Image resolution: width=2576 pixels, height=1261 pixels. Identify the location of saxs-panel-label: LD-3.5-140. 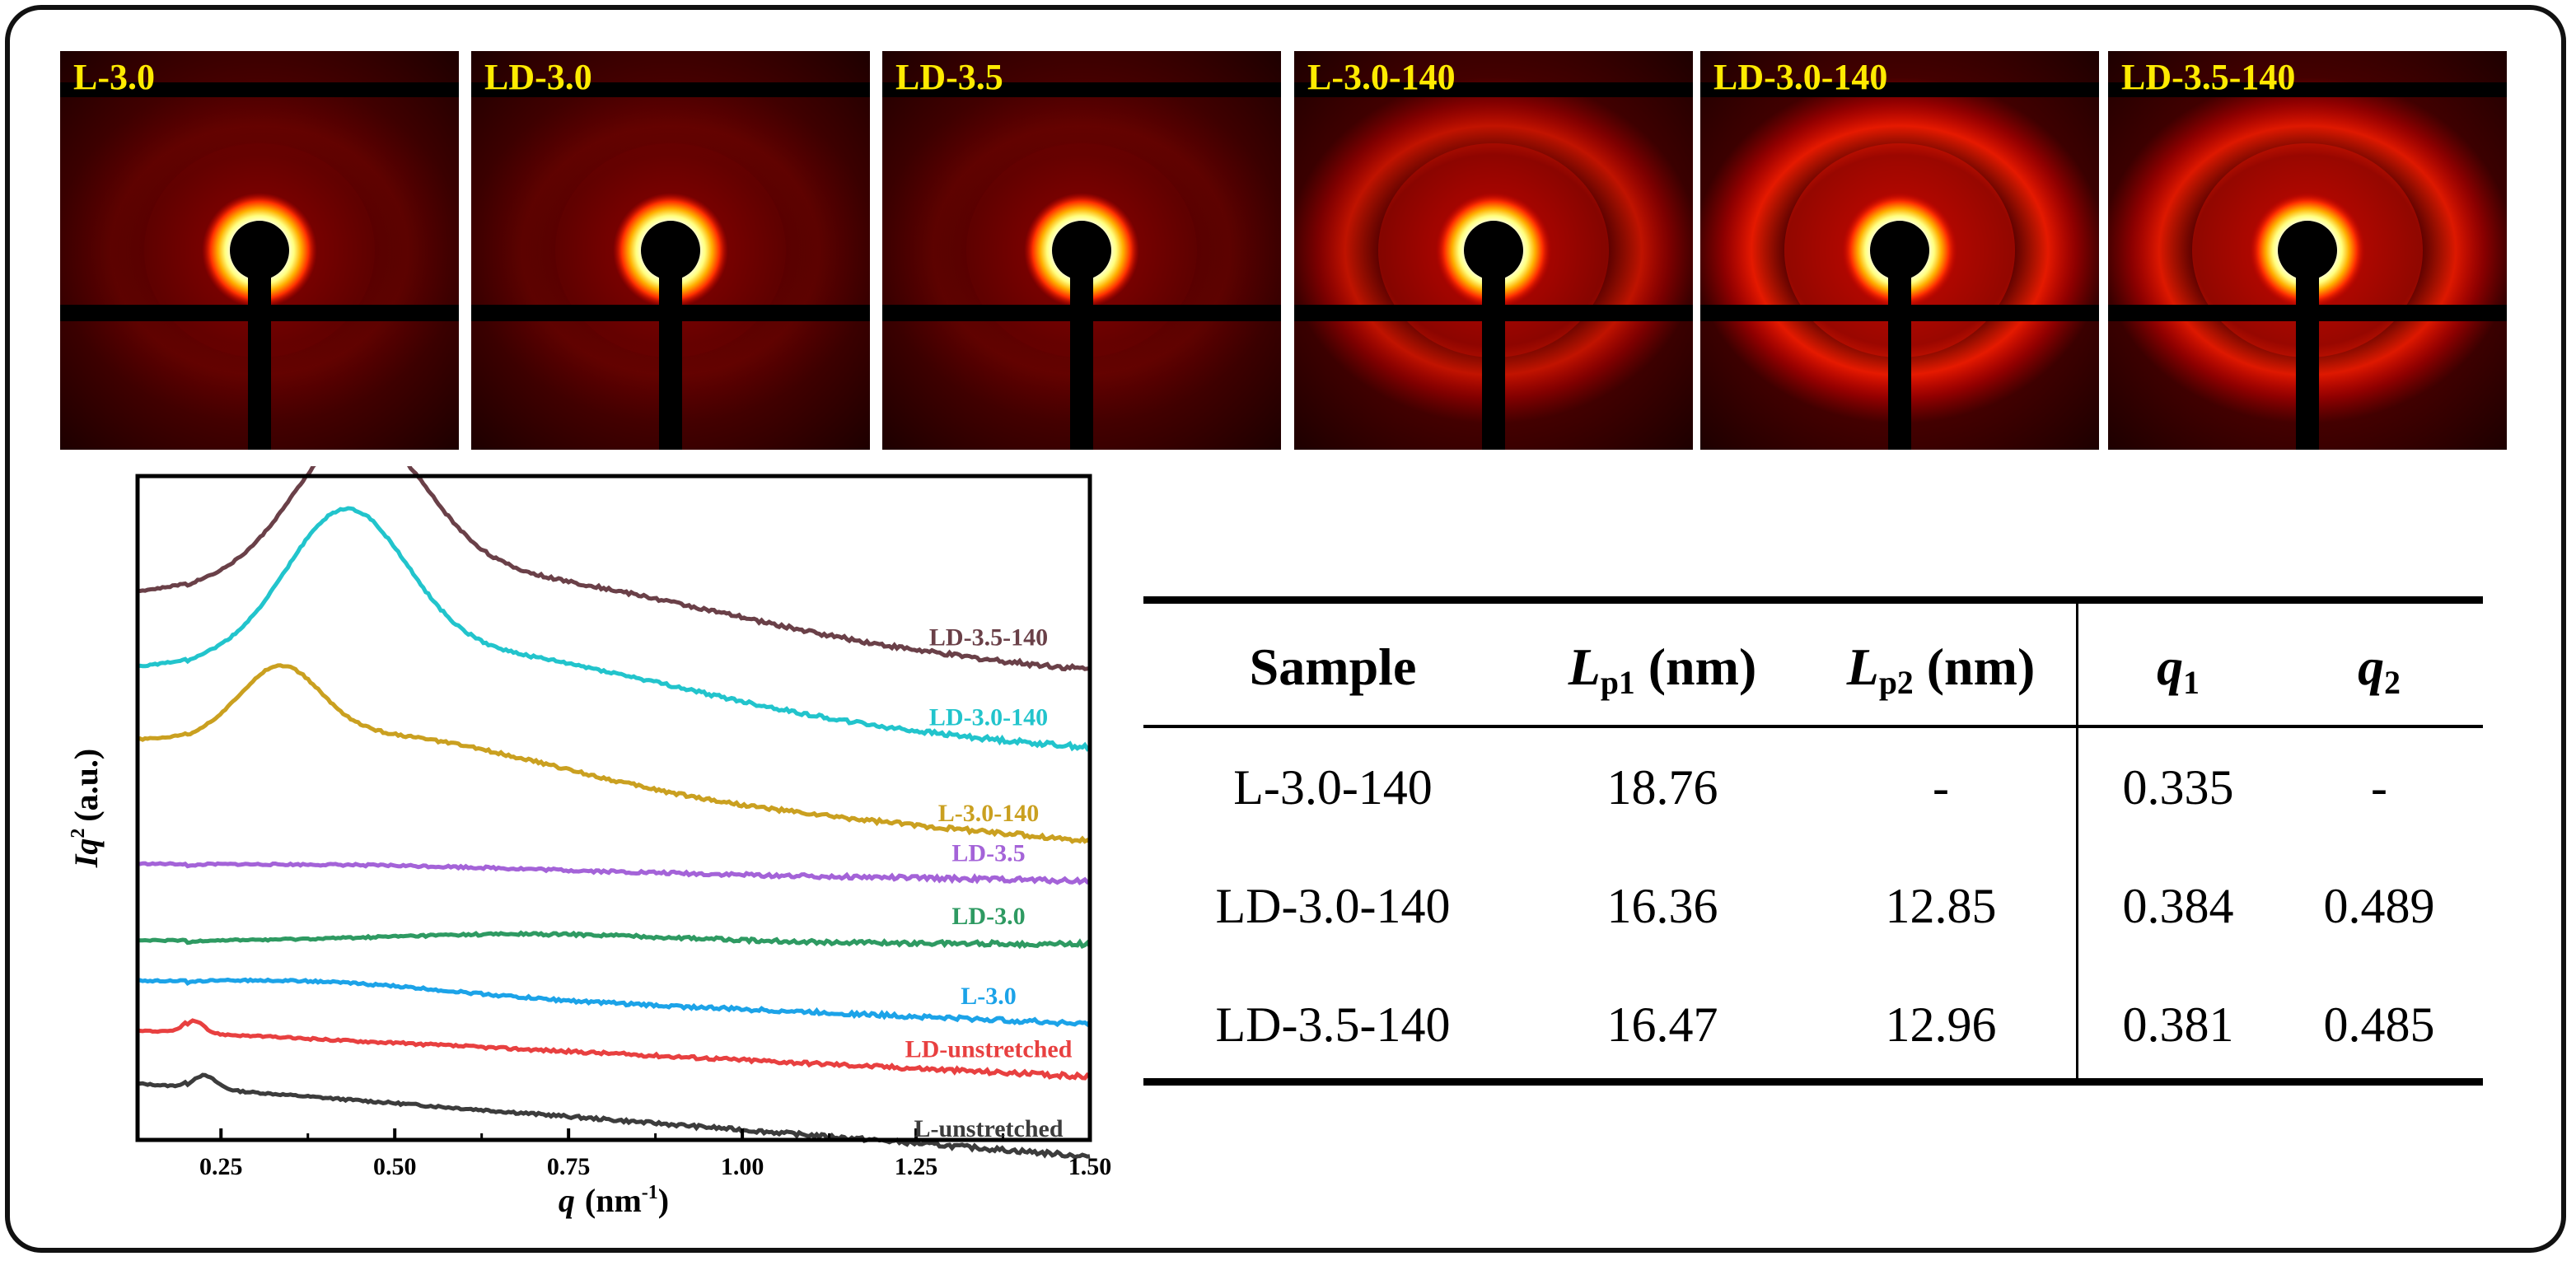
(2208, 77).